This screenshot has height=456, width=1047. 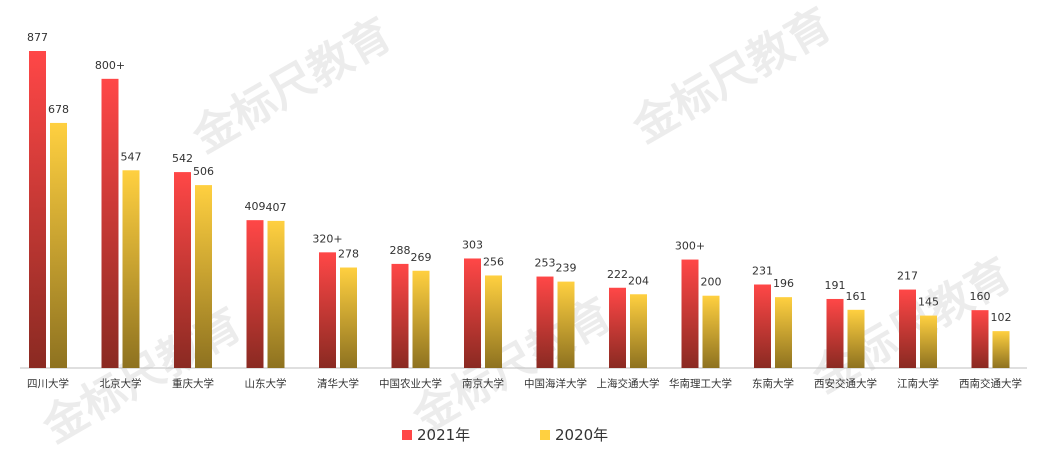 I want to click on data-label-2021-13: 160, so click(x=980, y=296).